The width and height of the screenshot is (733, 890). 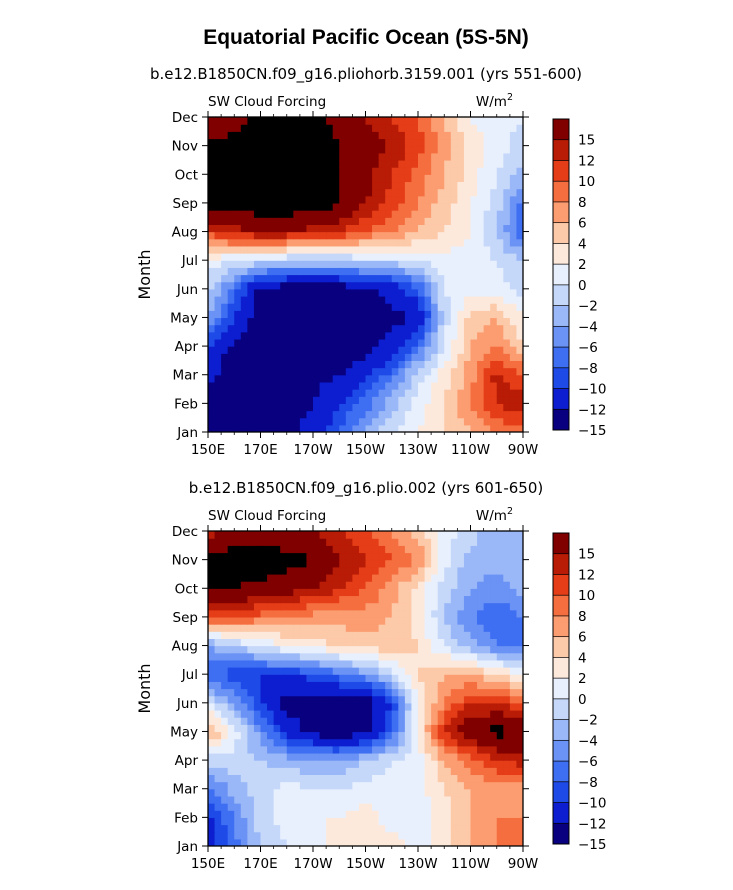 I want to click on units-label: W/m2, so click(x=494, y=515).